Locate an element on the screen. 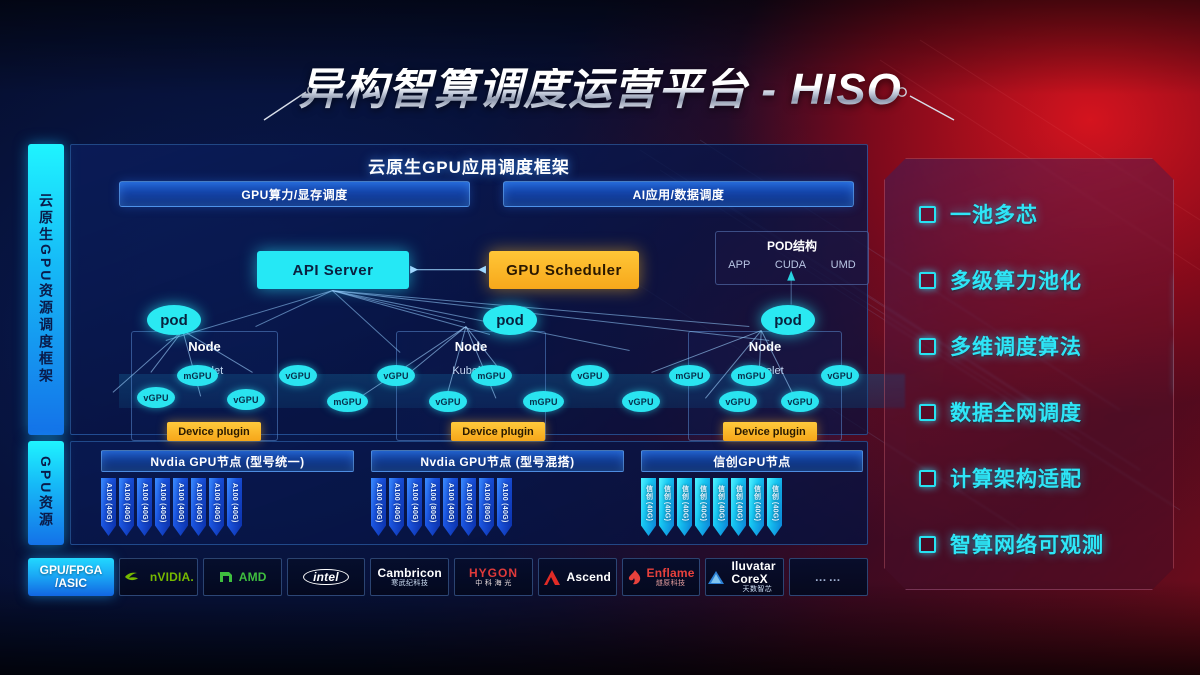 The width and height of the screenshot is (1200, 675). gpu-node-bar-3: 信创GPU节点 is located at coordinates (752, 461).